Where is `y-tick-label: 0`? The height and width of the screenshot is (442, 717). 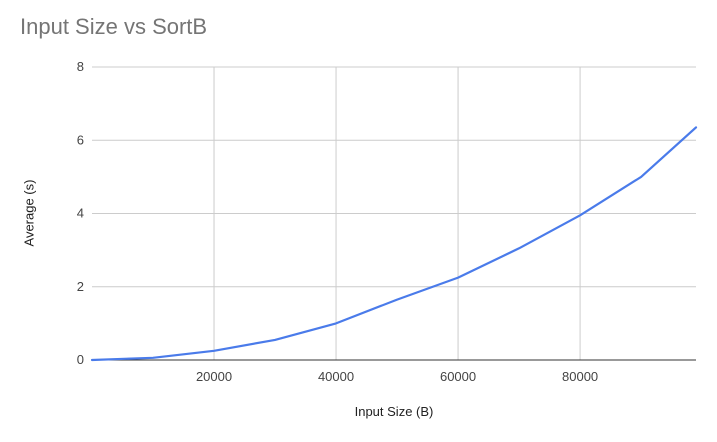 y-tick-label: 0 is located at coordinates (80, 359).